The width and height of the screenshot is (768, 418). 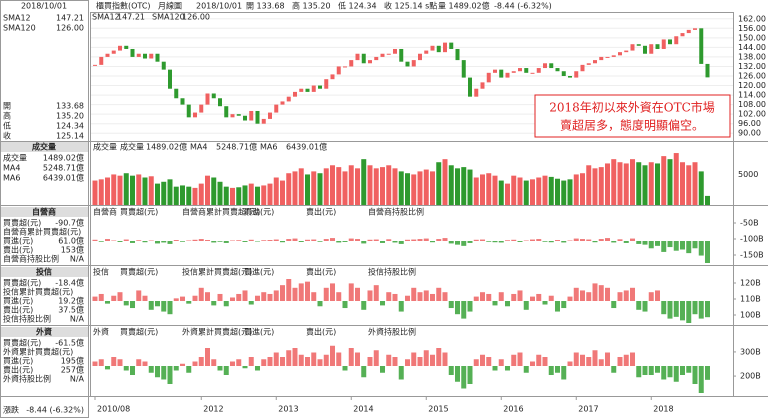 I want to click on row-label: 外資持股比例, so click(x=27, y=379).